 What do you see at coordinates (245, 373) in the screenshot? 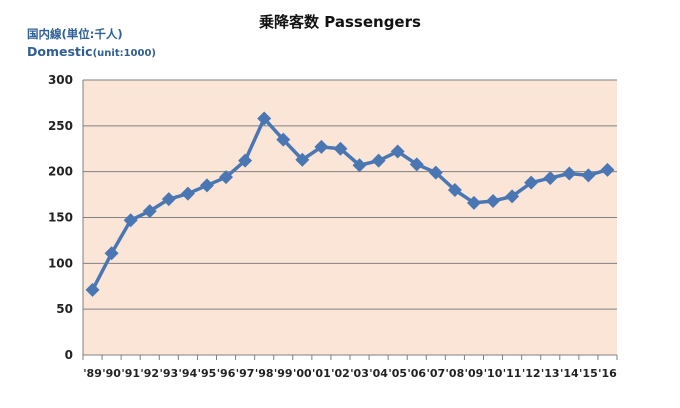
I see `x-tick-label: '97` at bounding box center [245, 373].